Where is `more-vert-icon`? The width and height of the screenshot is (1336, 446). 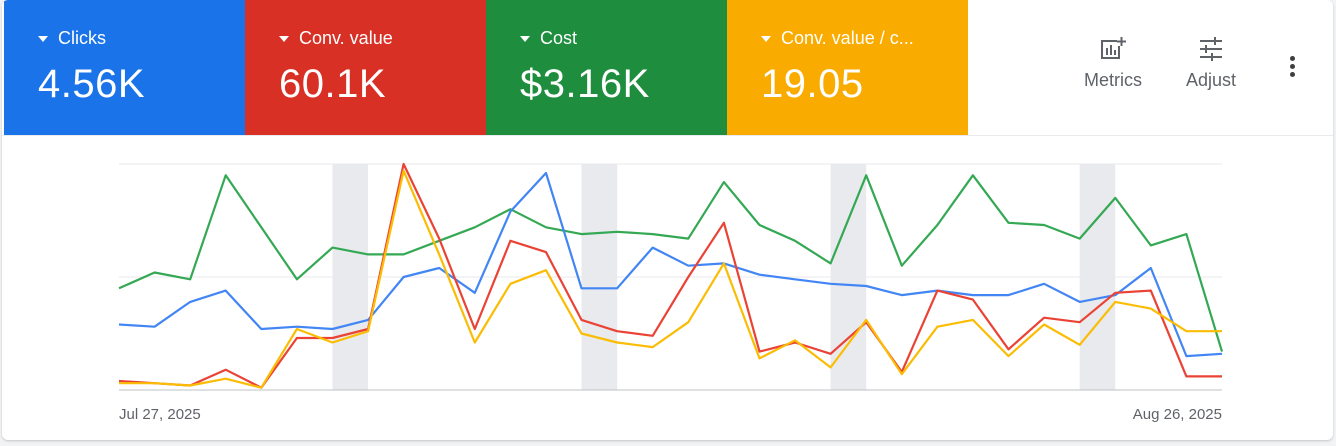
more-vert-icon is located at coordinates (1292, 69).